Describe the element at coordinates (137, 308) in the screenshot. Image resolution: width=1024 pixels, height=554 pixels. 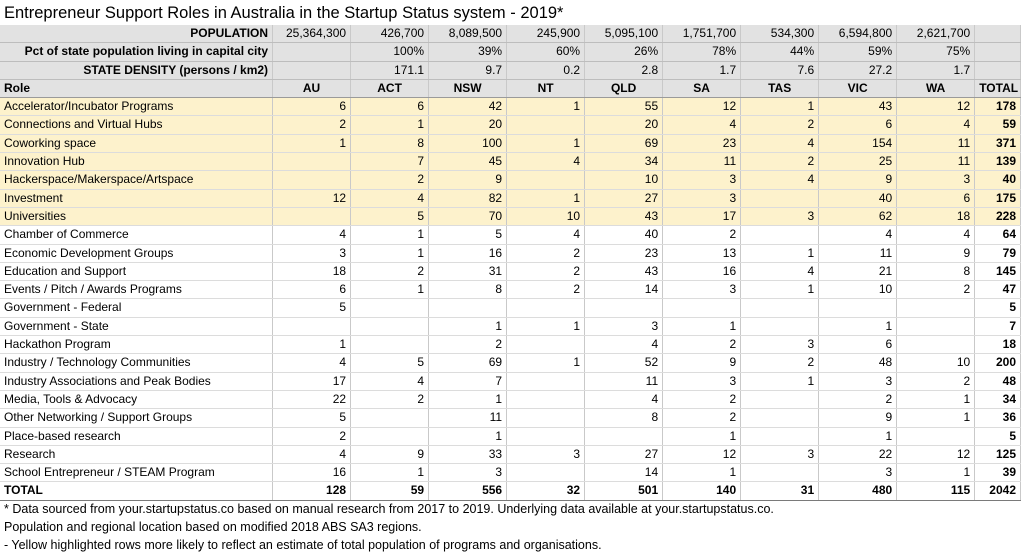
I see `role-name: Government - Federal` at that location.